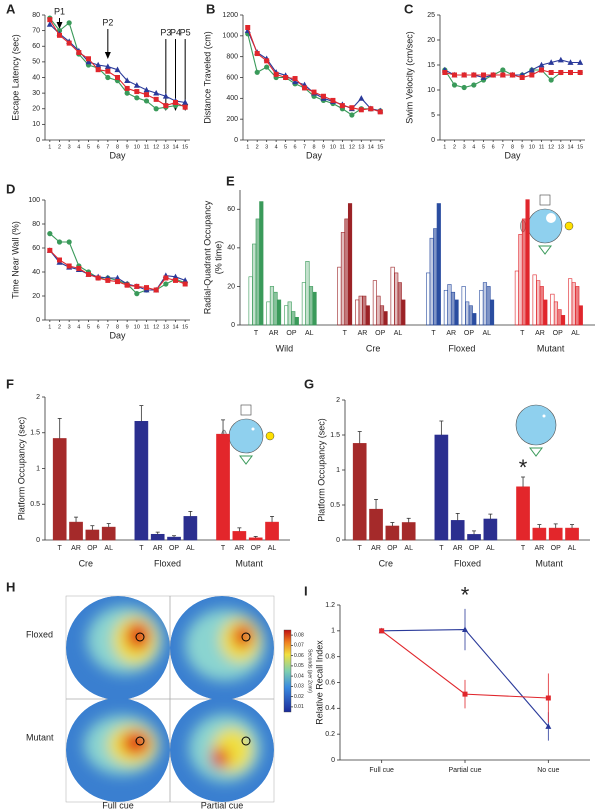 This screenshot has width=603, height=811. Describe the element at coordinates (299, 697) in the screenshot. I see `colorbar-tick-label: 0.02` at that location.